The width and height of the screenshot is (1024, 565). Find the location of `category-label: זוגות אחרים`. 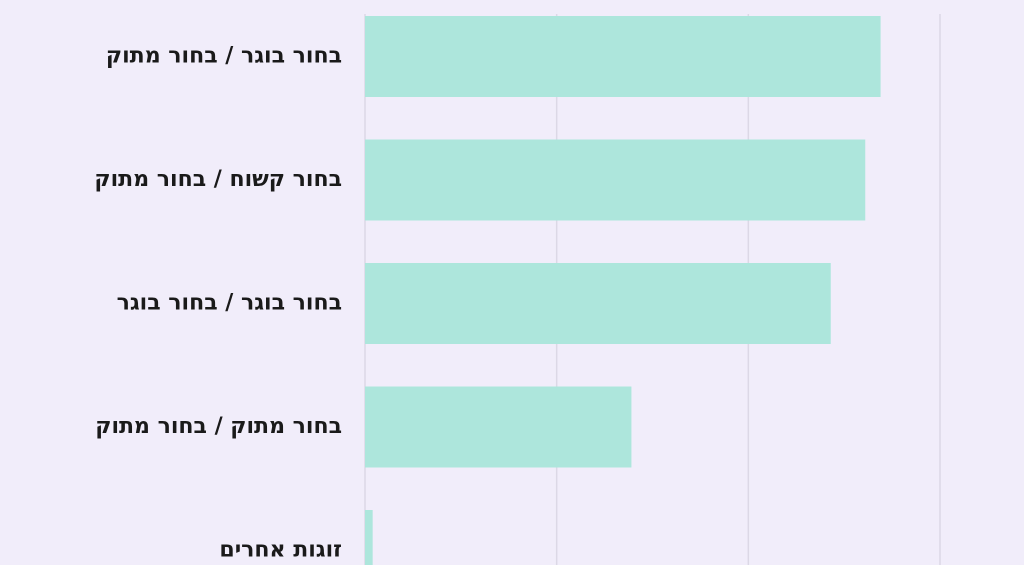

category-label: זוגות אחרים is located at coordinates (280, 550).